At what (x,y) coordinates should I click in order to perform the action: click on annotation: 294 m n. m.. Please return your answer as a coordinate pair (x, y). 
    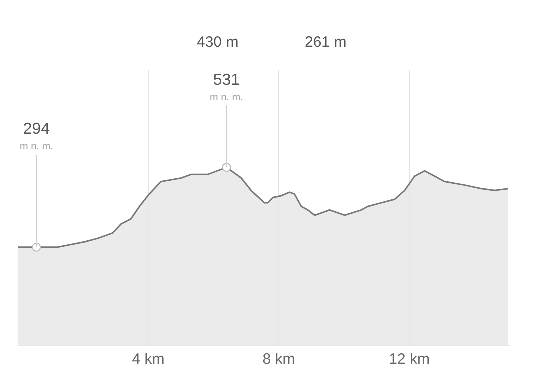
    Looking at the image, I should click on (37, 137).